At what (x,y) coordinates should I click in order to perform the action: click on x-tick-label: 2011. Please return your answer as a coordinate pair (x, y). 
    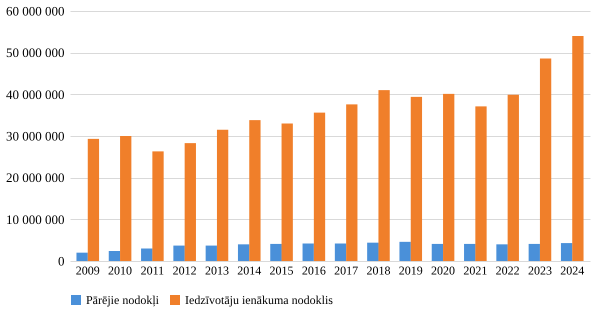
    Looking at the image, I should click on (152, 271).